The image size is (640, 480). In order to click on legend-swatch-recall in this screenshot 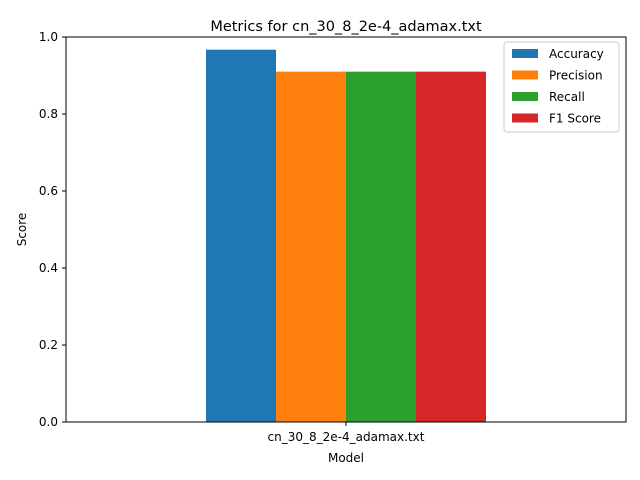, I will do `click(525, 96)`.